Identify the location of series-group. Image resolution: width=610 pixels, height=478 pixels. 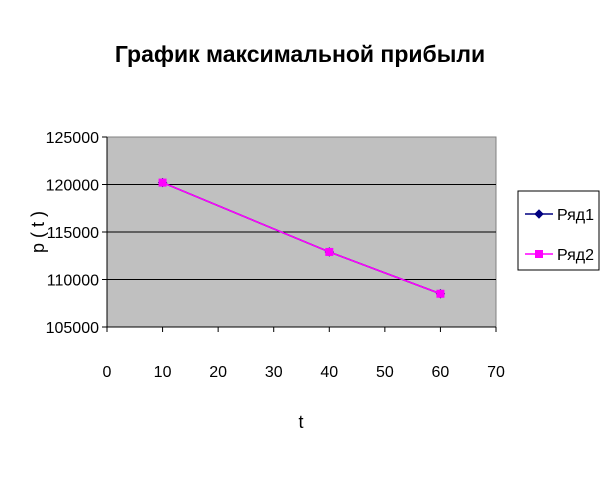
(301, 238).